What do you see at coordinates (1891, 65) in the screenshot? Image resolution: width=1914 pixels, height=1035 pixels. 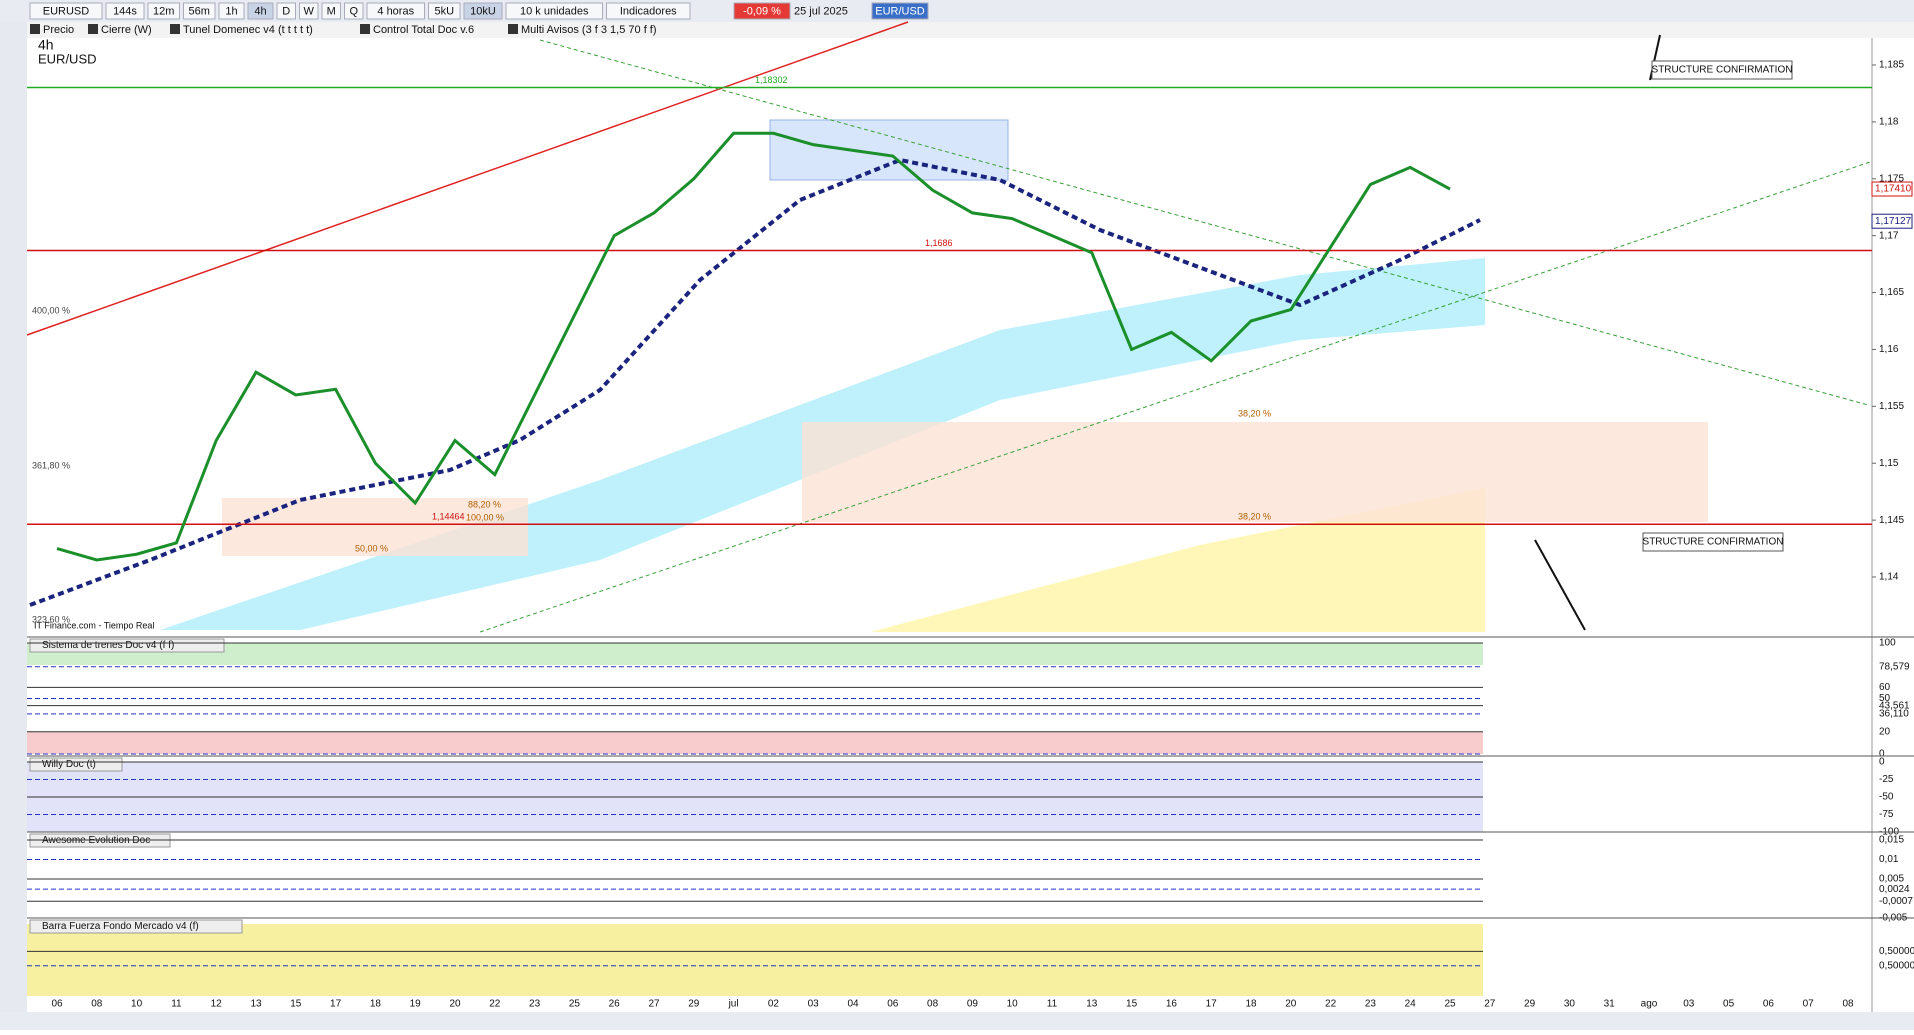 I see `y-tick-label: 1,185` at bounding box center [1891, 65].